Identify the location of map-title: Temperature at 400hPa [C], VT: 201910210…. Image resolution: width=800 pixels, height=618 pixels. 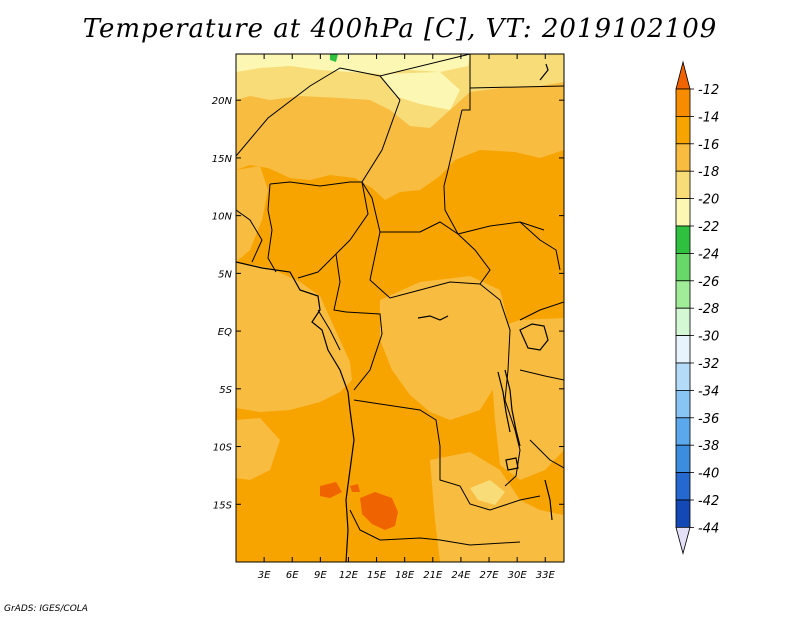
(400, 29).